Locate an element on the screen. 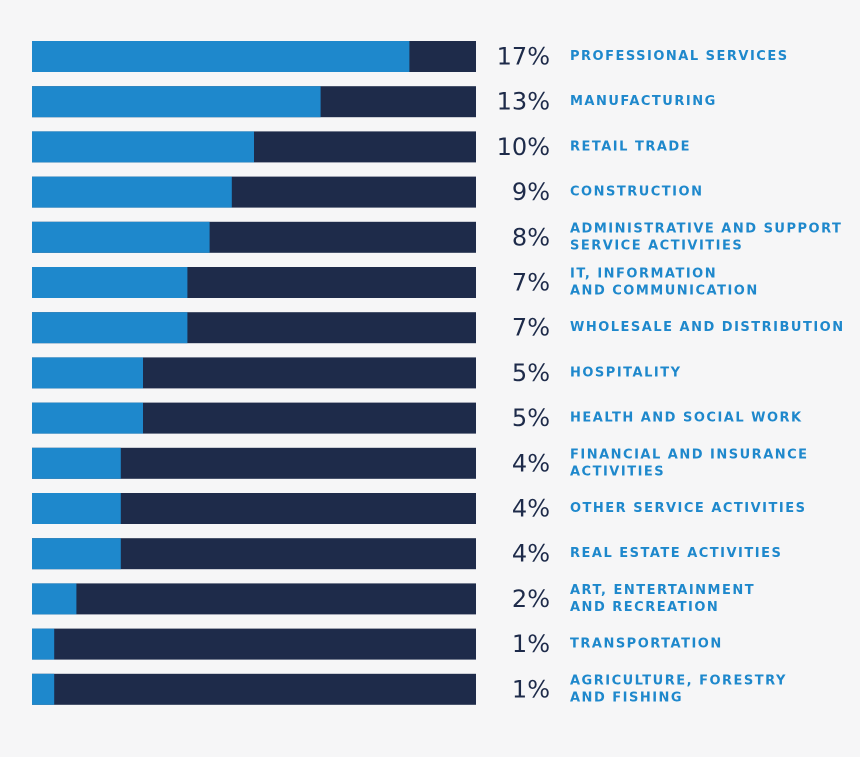 The image size is (860, 757). category-label: AND COMMUNICATION is located at coordinates (664, 291).